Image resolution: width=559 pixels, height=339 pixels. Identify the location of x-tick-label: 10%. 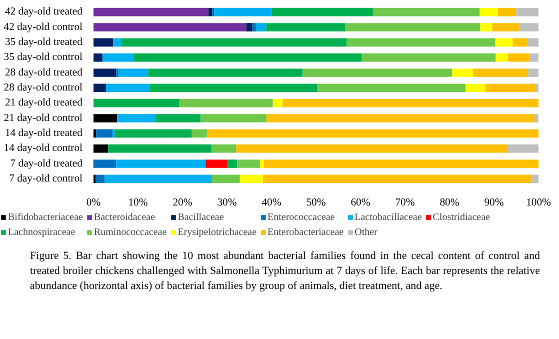
(138, 203).